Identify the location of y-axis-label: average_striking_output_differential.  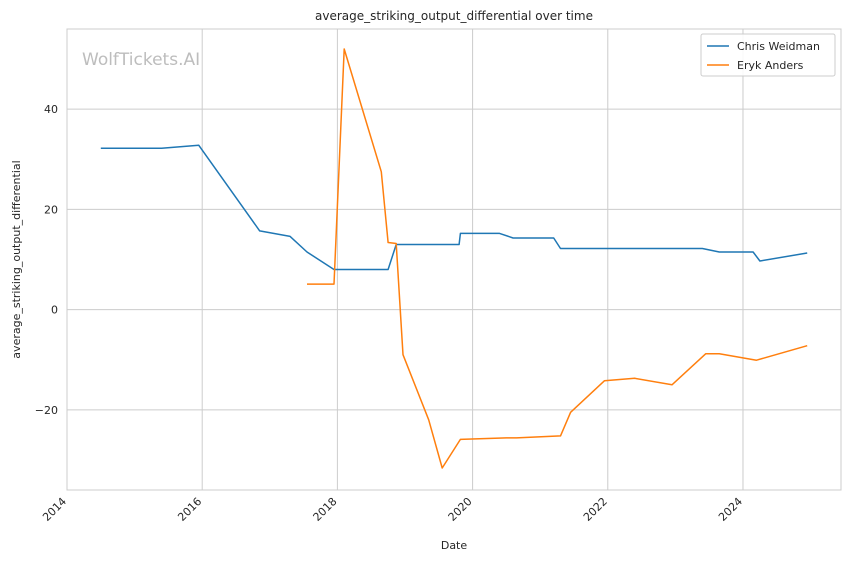
(16, 259).